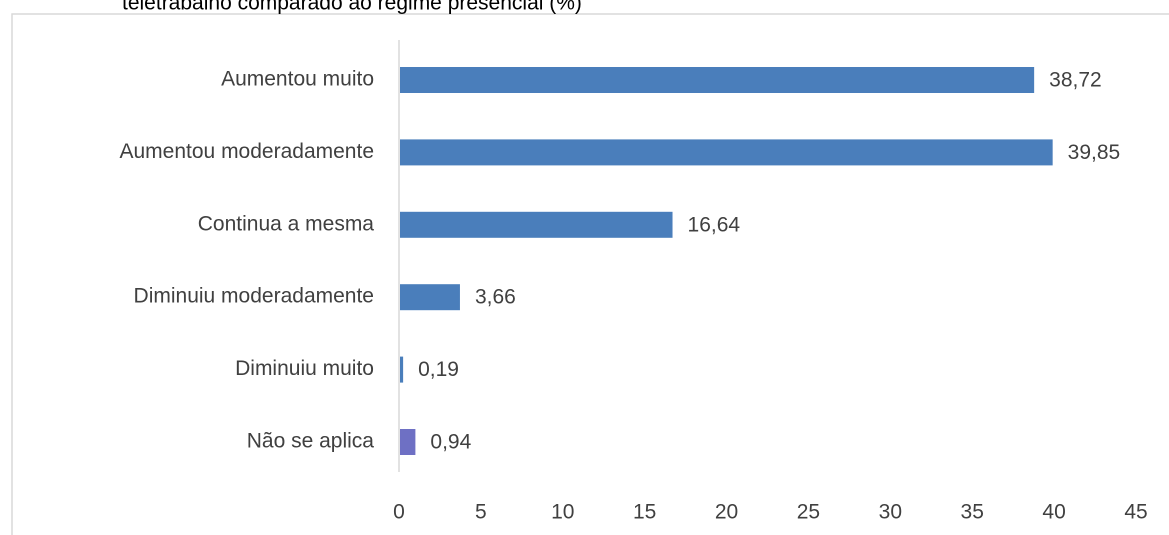 This screenshot has height=535, width=1169. What do you see at coordinates (1075, 80) in the screenshot?
I see `value-label: 38,72` at bounding box center [1075, 80].